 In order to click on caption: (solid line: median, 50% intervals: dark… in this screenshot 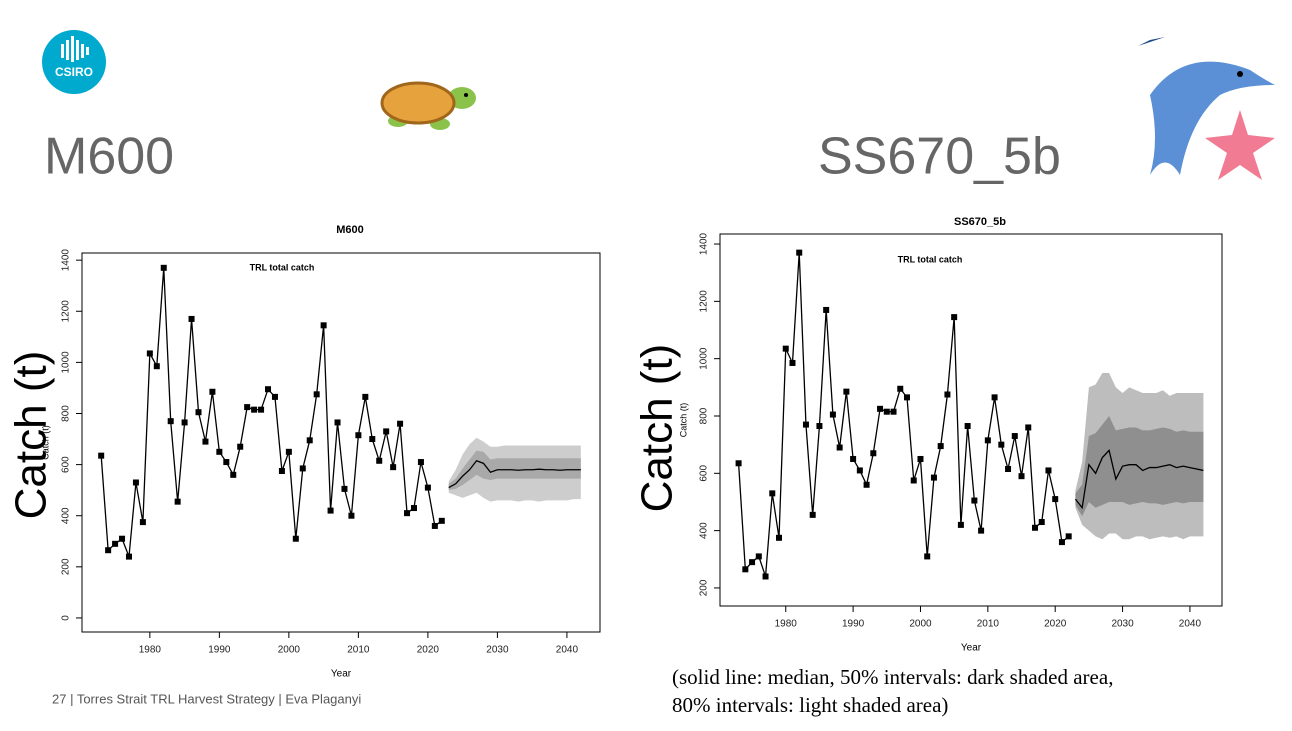, I will do `click(892, 677)`.